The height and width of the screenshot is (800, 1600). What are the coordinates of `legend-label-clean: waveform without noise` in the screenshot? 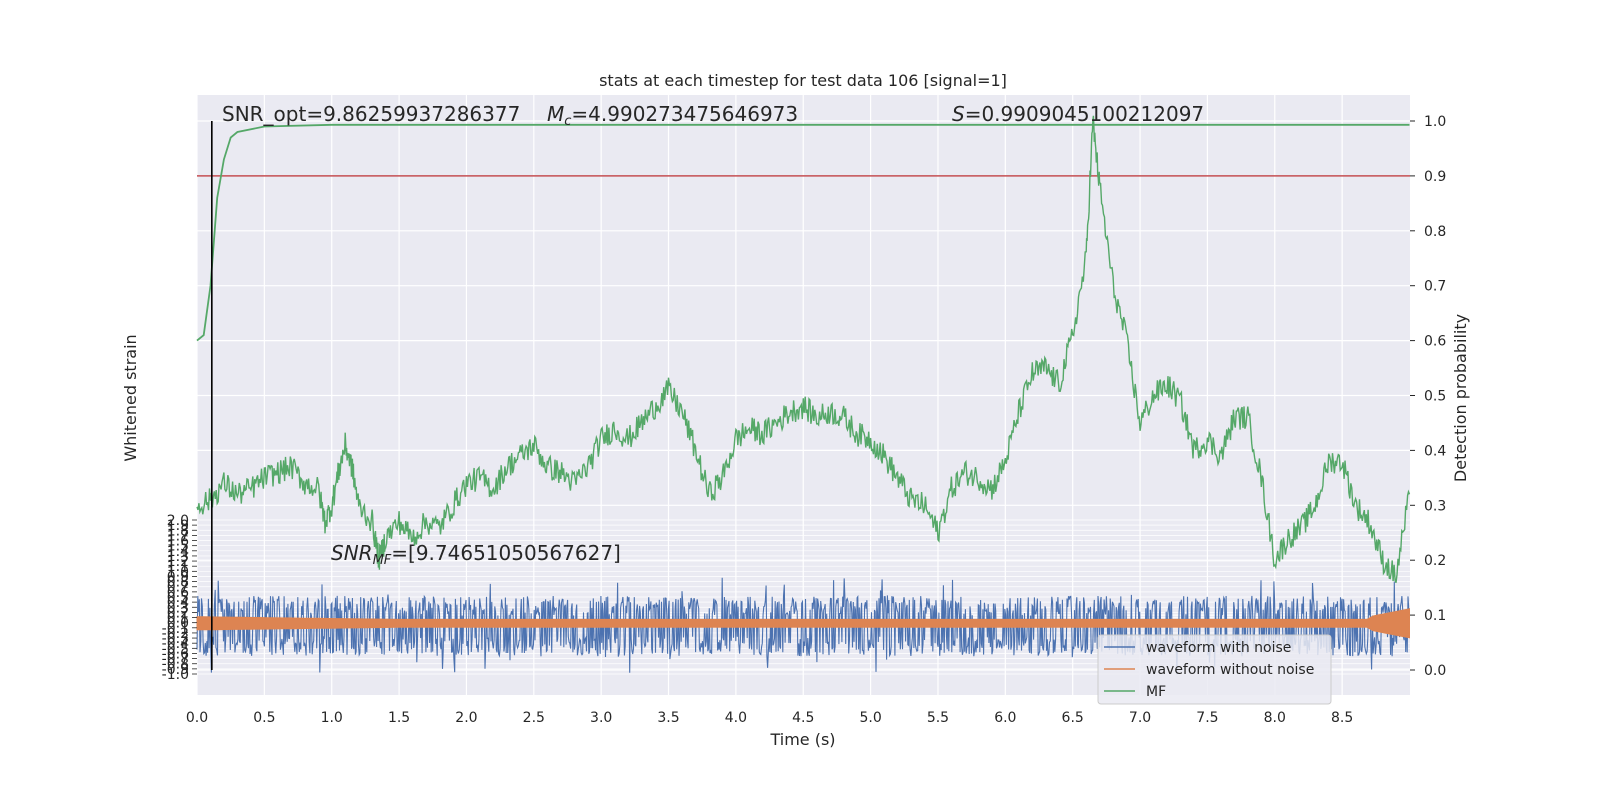 It's located at (1230, 670).